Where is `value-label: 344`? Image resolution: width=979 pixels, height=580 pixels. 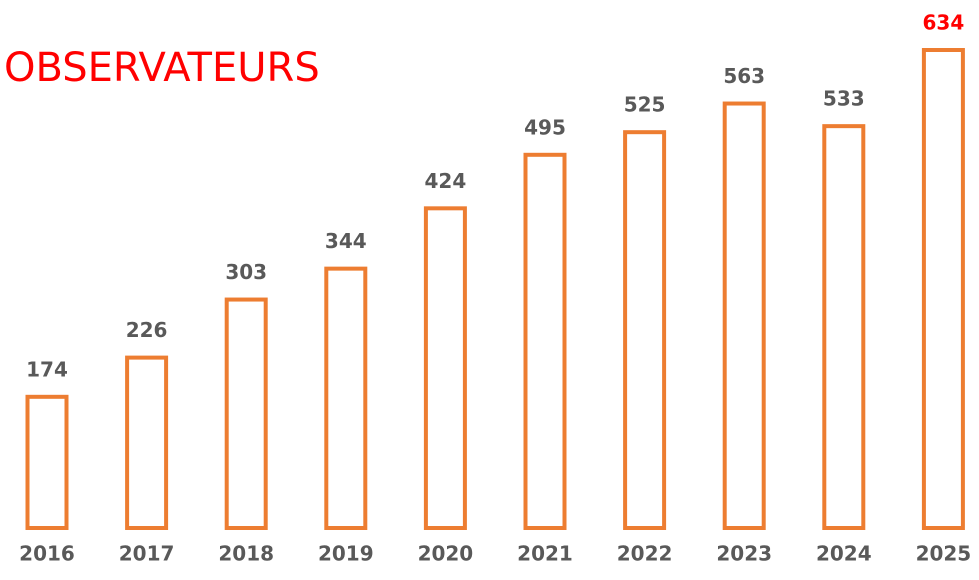 value-label: 344 is located at coordinates (346, 241).